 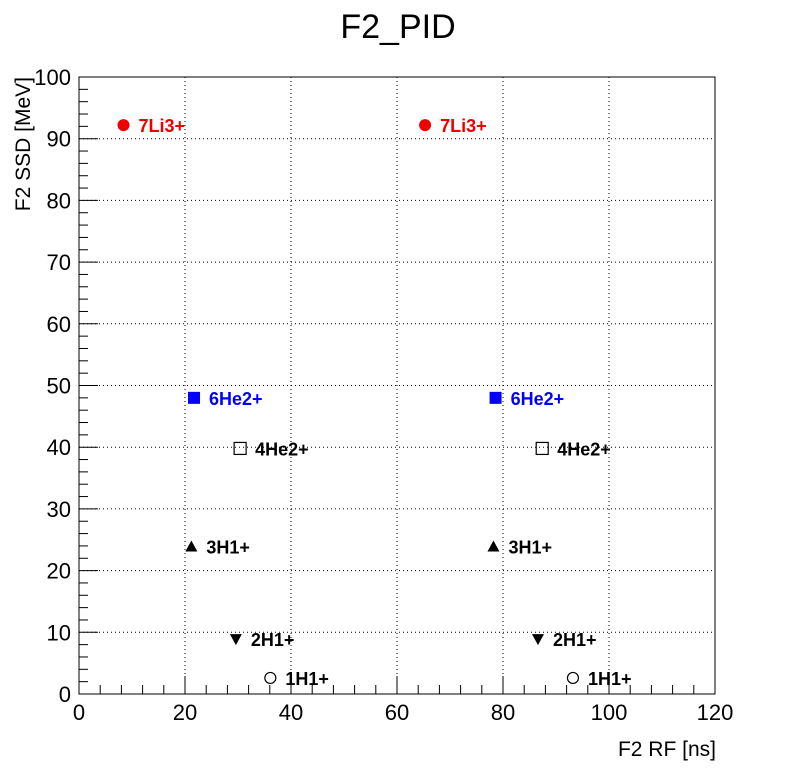 What do you see at coordinates (397, 712) in the screenshot?
I see `x-tick-label: 60` at bounding box center [397, 712].